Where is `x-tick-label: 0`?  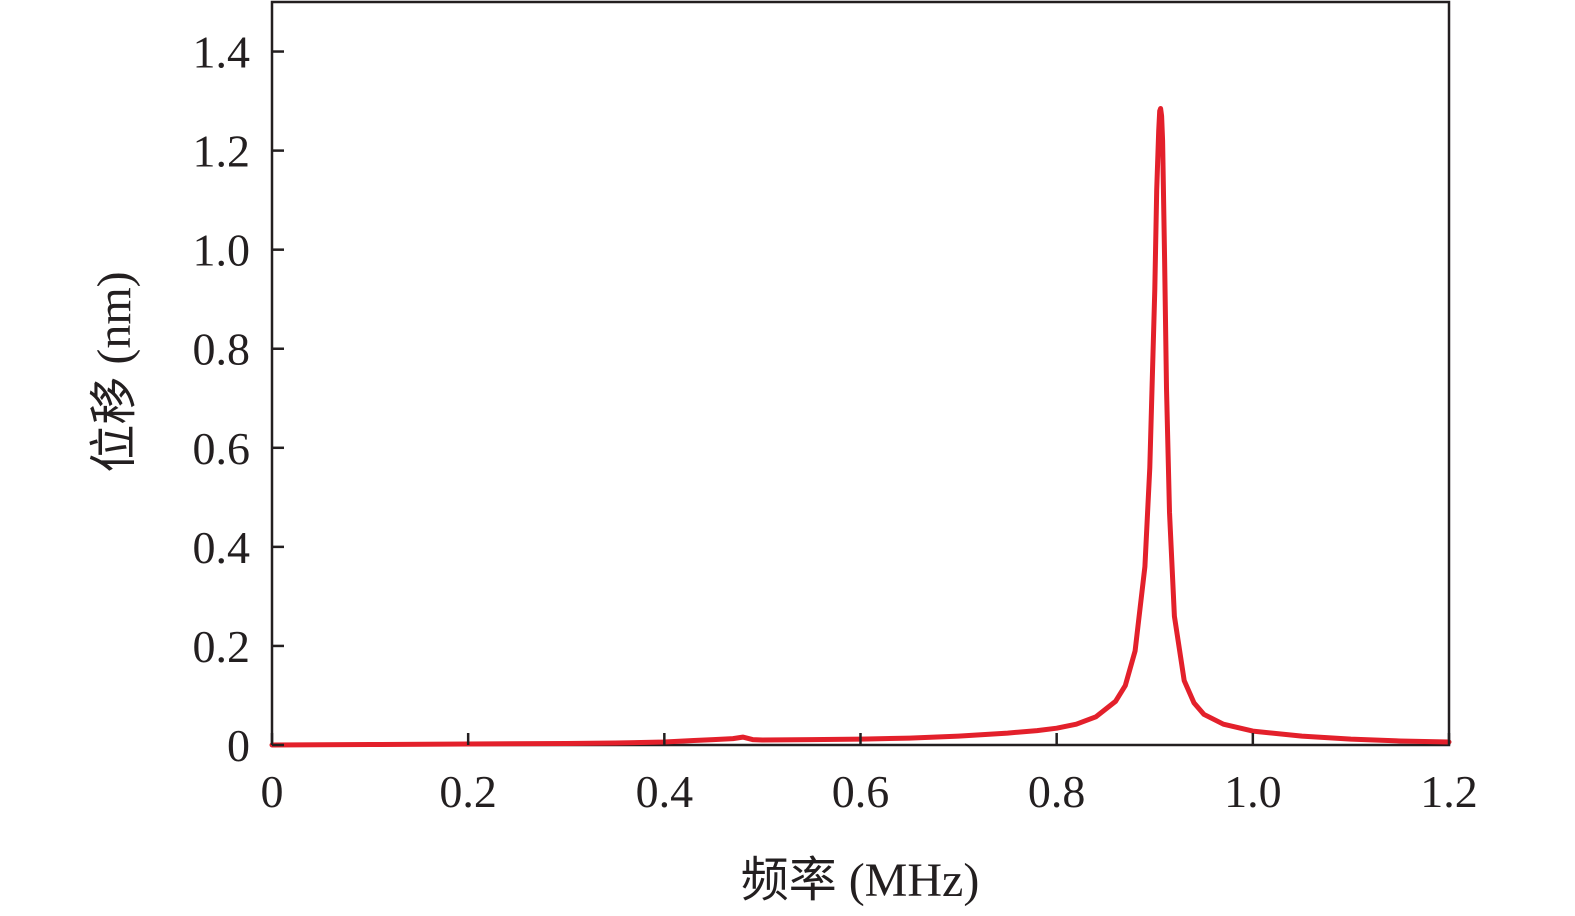
x-tick-label: 0 is located at coordinates (272, 791).